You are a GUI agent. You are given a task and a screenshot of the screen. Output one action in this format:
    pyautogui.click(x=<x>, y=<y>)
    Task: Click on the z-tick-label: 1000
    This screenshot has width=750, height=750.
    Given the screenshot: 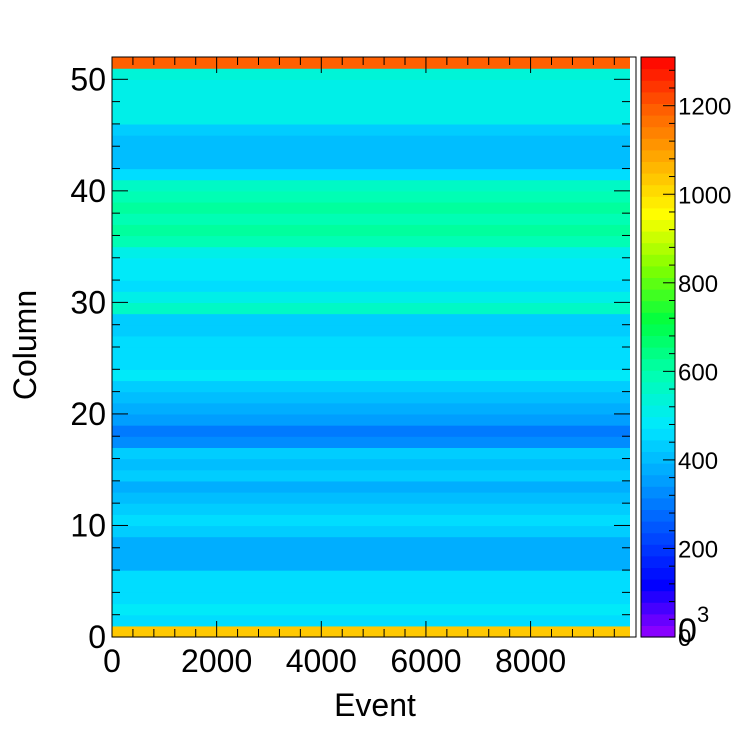 What is the action you would take?
    pyautogui.click(x=704, y=195)
    